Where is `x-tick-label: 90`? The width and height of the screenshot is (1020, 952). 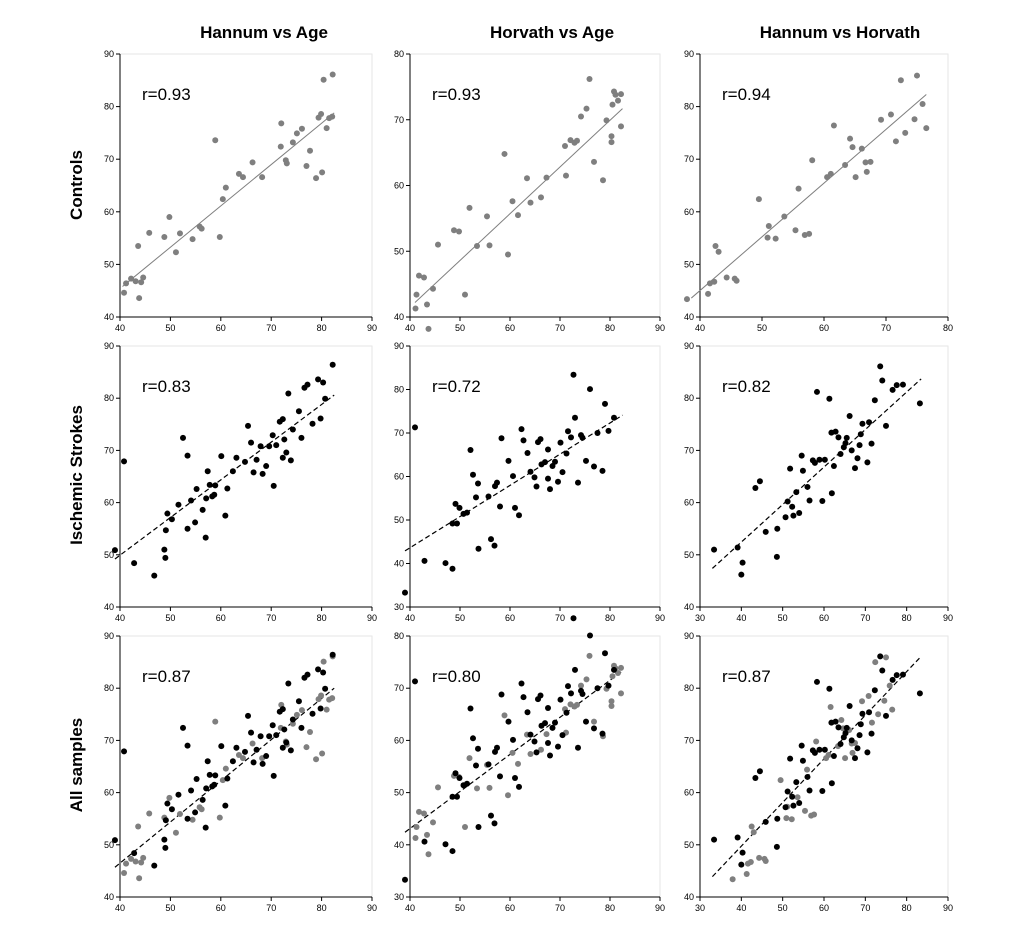
x-tick-label: 90 is located at coordinates (660, 908).